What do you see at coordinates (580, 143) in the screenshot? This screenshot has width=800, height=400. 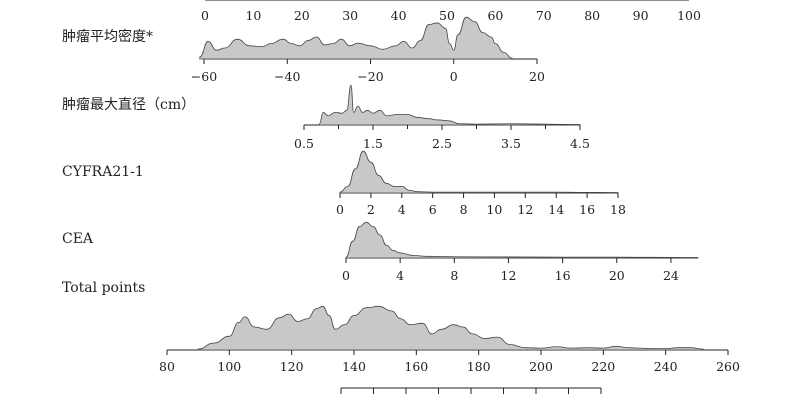 I see `tick-label-max-diameter: 4.5` at bounding box center [580, 143].